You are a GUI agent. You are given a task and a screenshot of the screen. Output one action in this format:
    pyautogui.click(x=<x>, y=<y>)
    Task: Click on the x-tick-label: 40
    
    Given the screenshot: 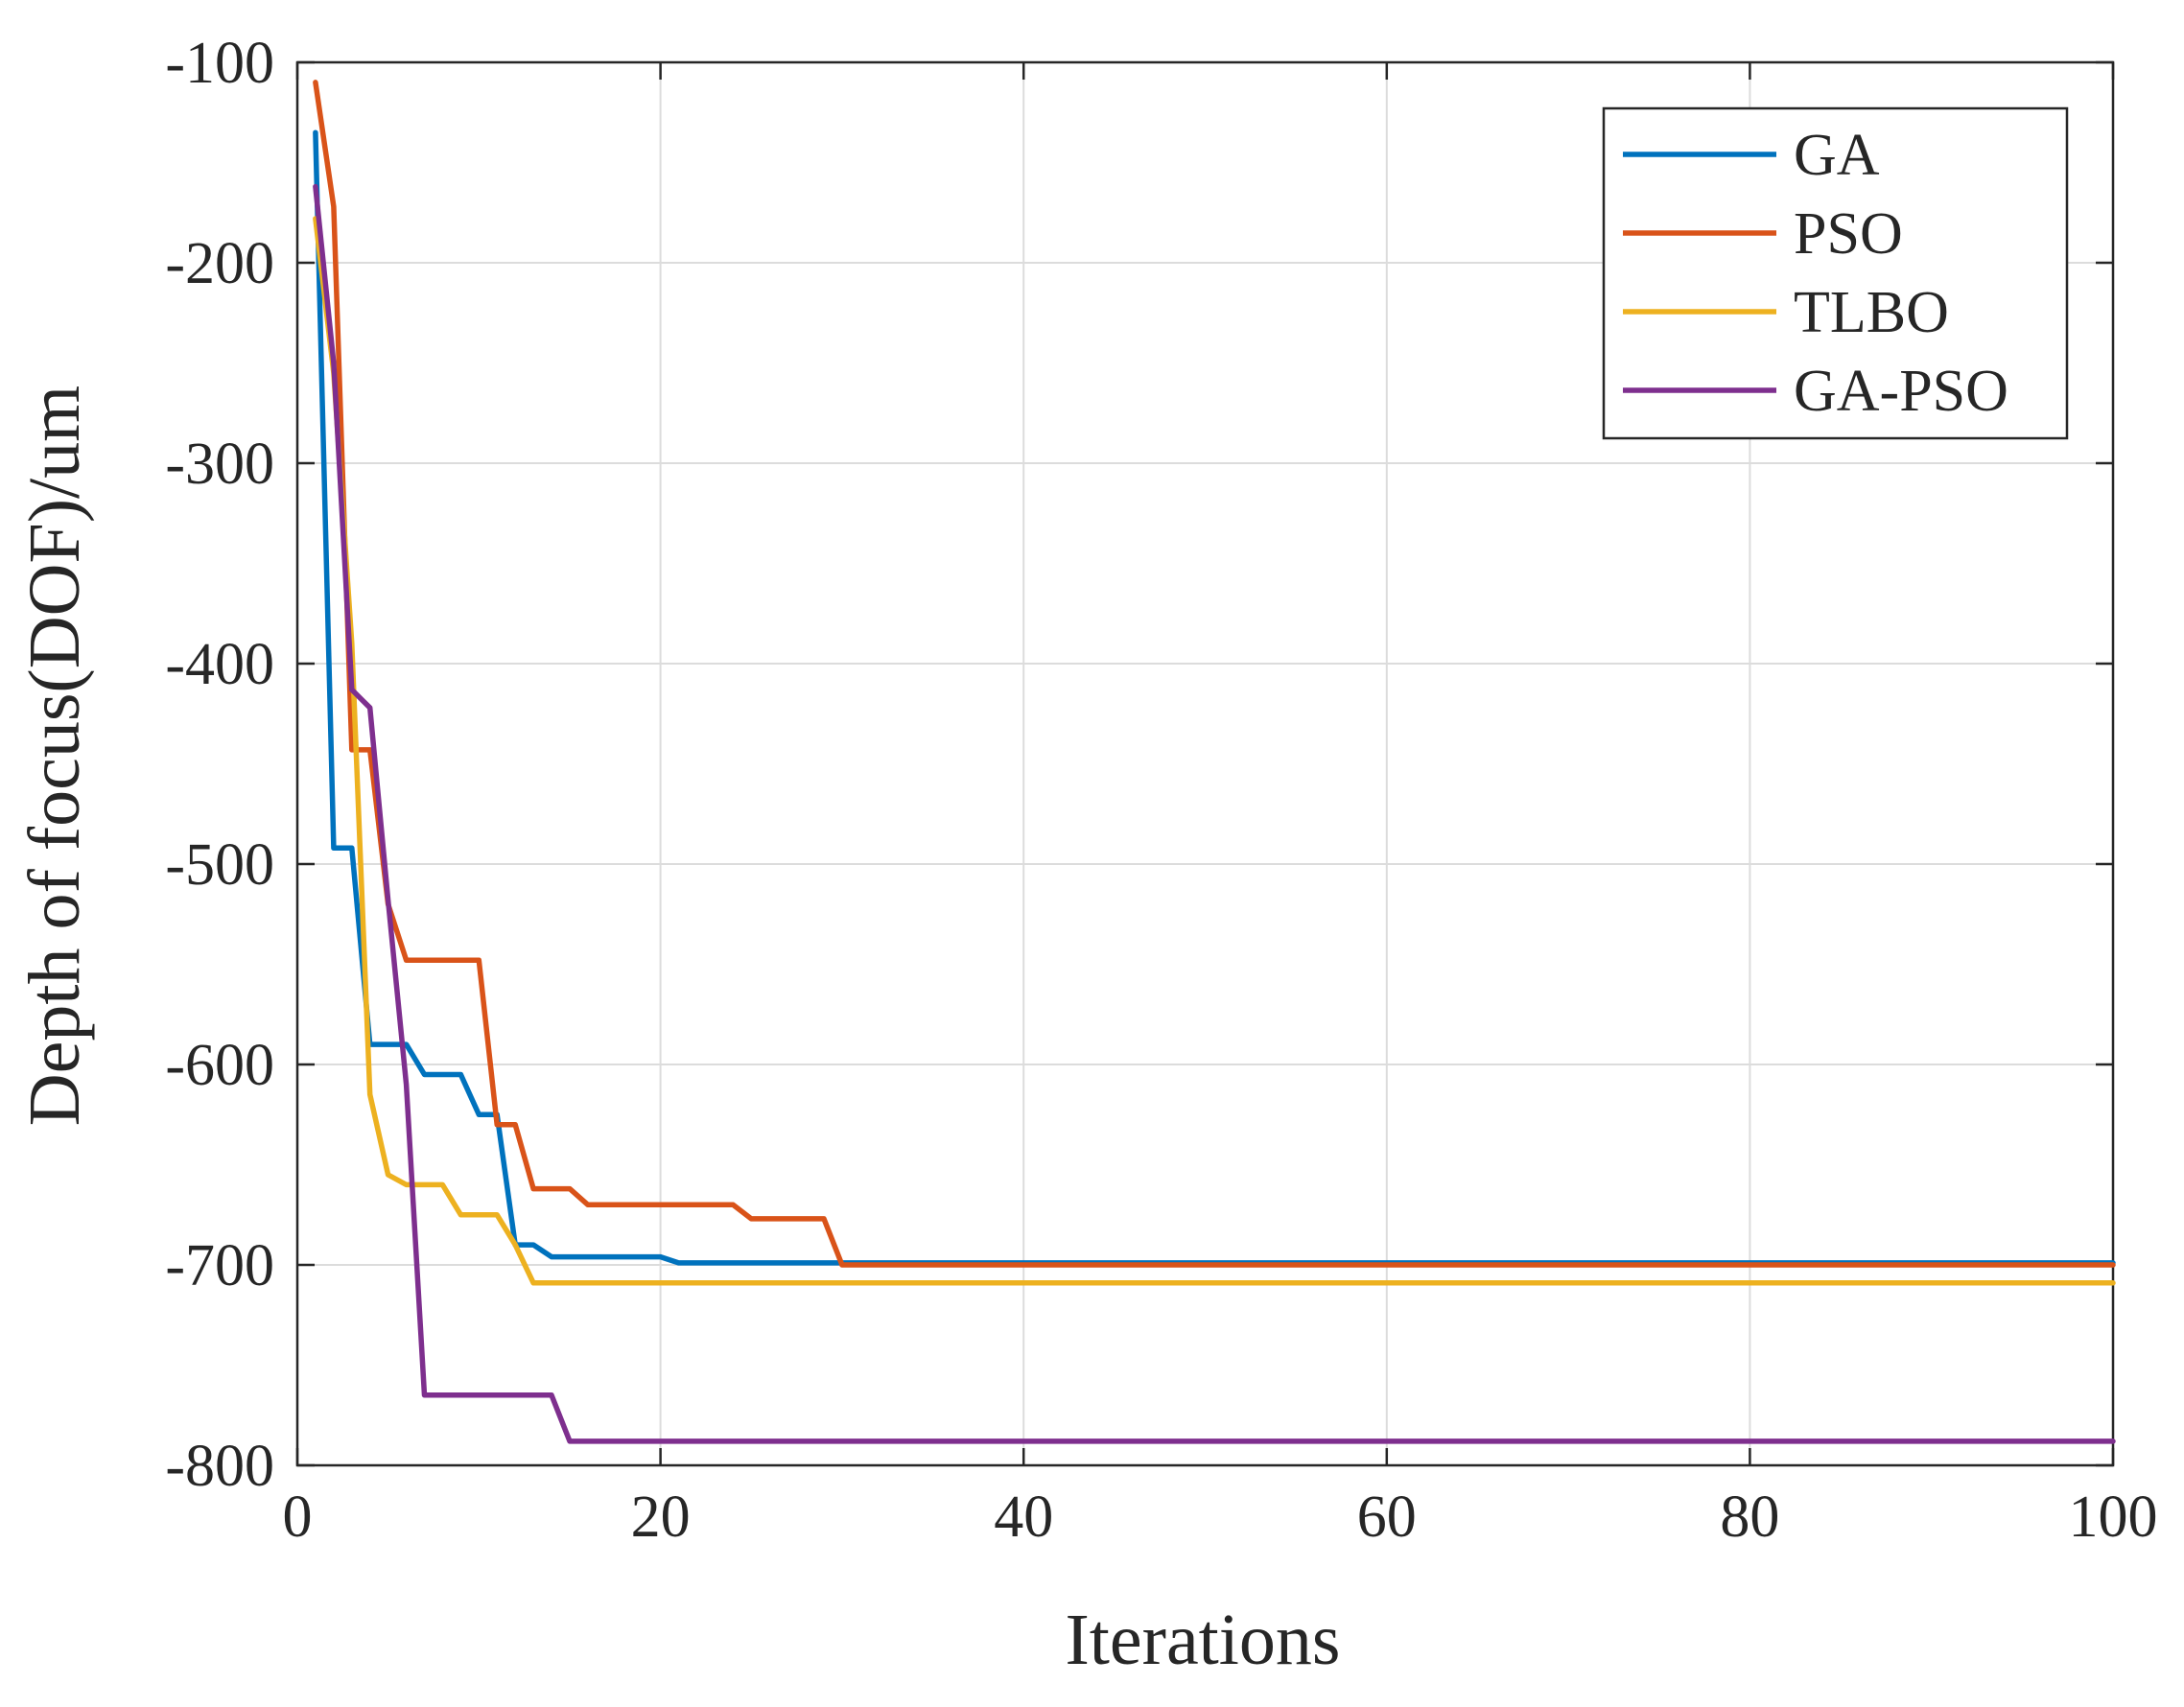 What is the action you would take?
    pyautogui.click(x=1024, y=1517)
    